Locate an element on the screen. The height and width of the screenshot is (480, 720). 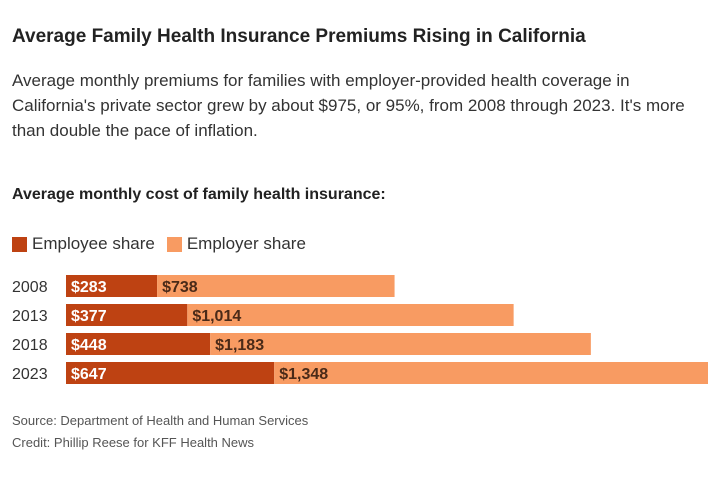
legend-label-employee: Employee share is located at coordinates (93, 243).